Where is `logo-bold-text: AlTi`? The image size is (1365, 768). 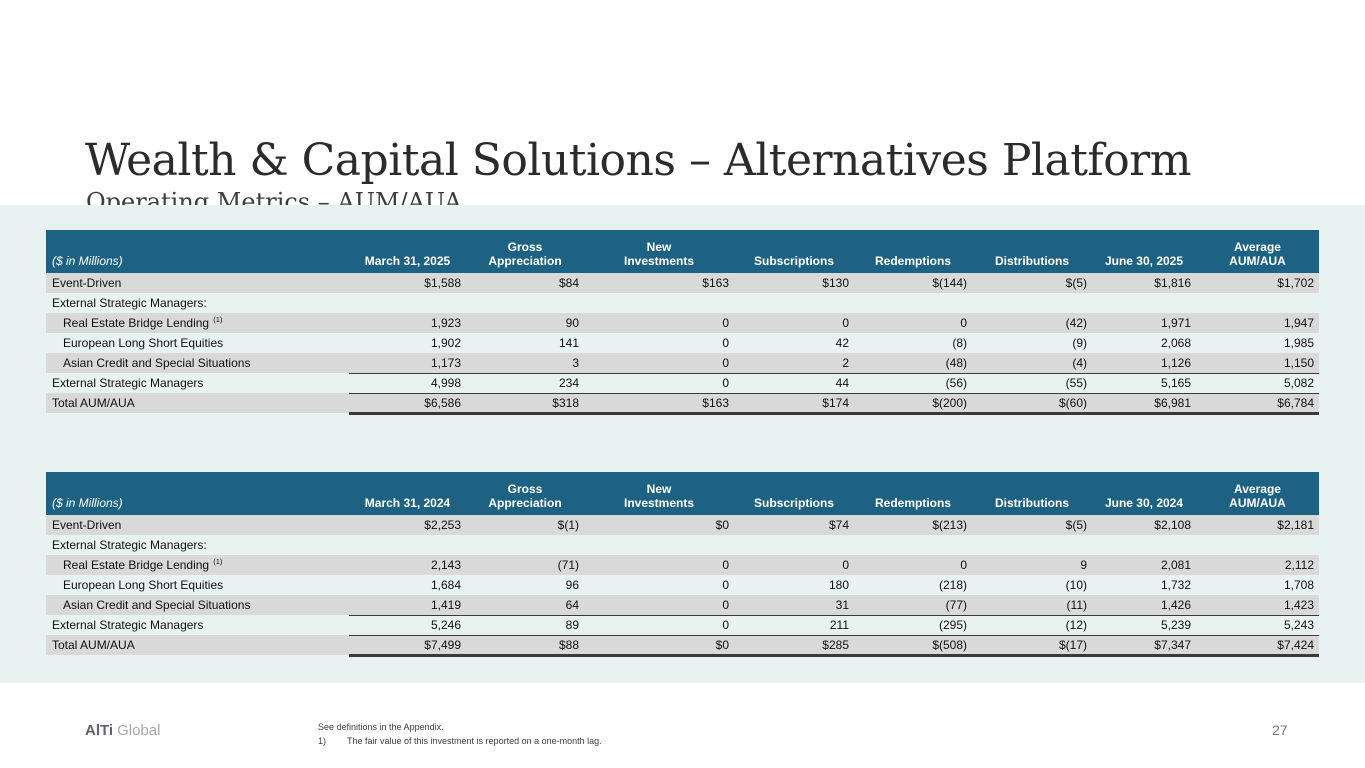
logo-bold-text: AlTi is located at coordinates (99, 730).